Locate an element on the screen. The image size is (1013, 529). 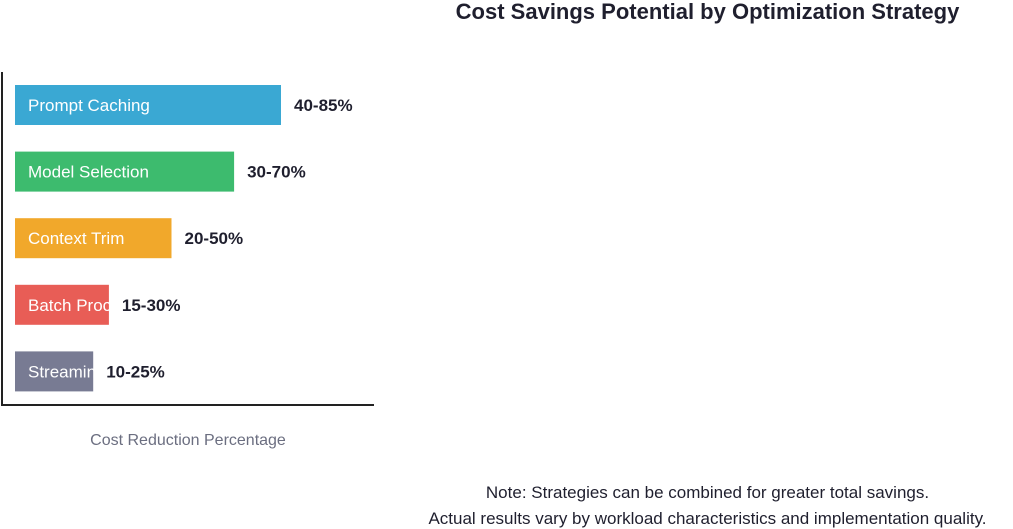
bar-prompt-caching is located at coordinates (148, 105).